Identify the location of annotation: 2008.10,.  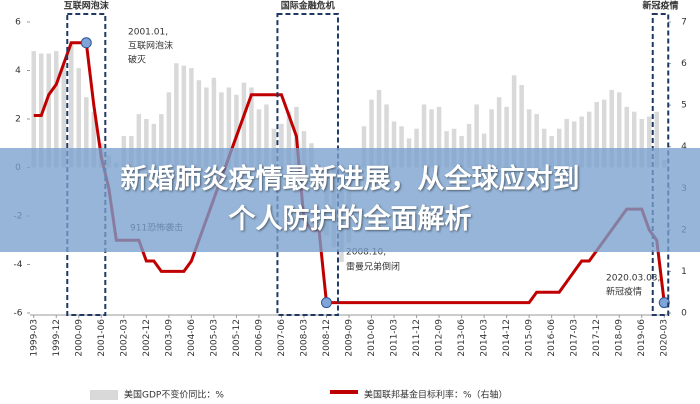
(366, 253).